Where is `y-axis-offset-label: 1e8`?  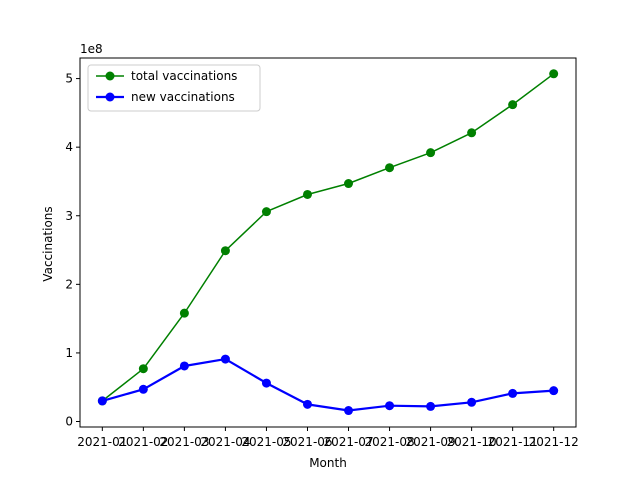 y-axis-offset-label: 1e8 is located at coordinates (91, 49).